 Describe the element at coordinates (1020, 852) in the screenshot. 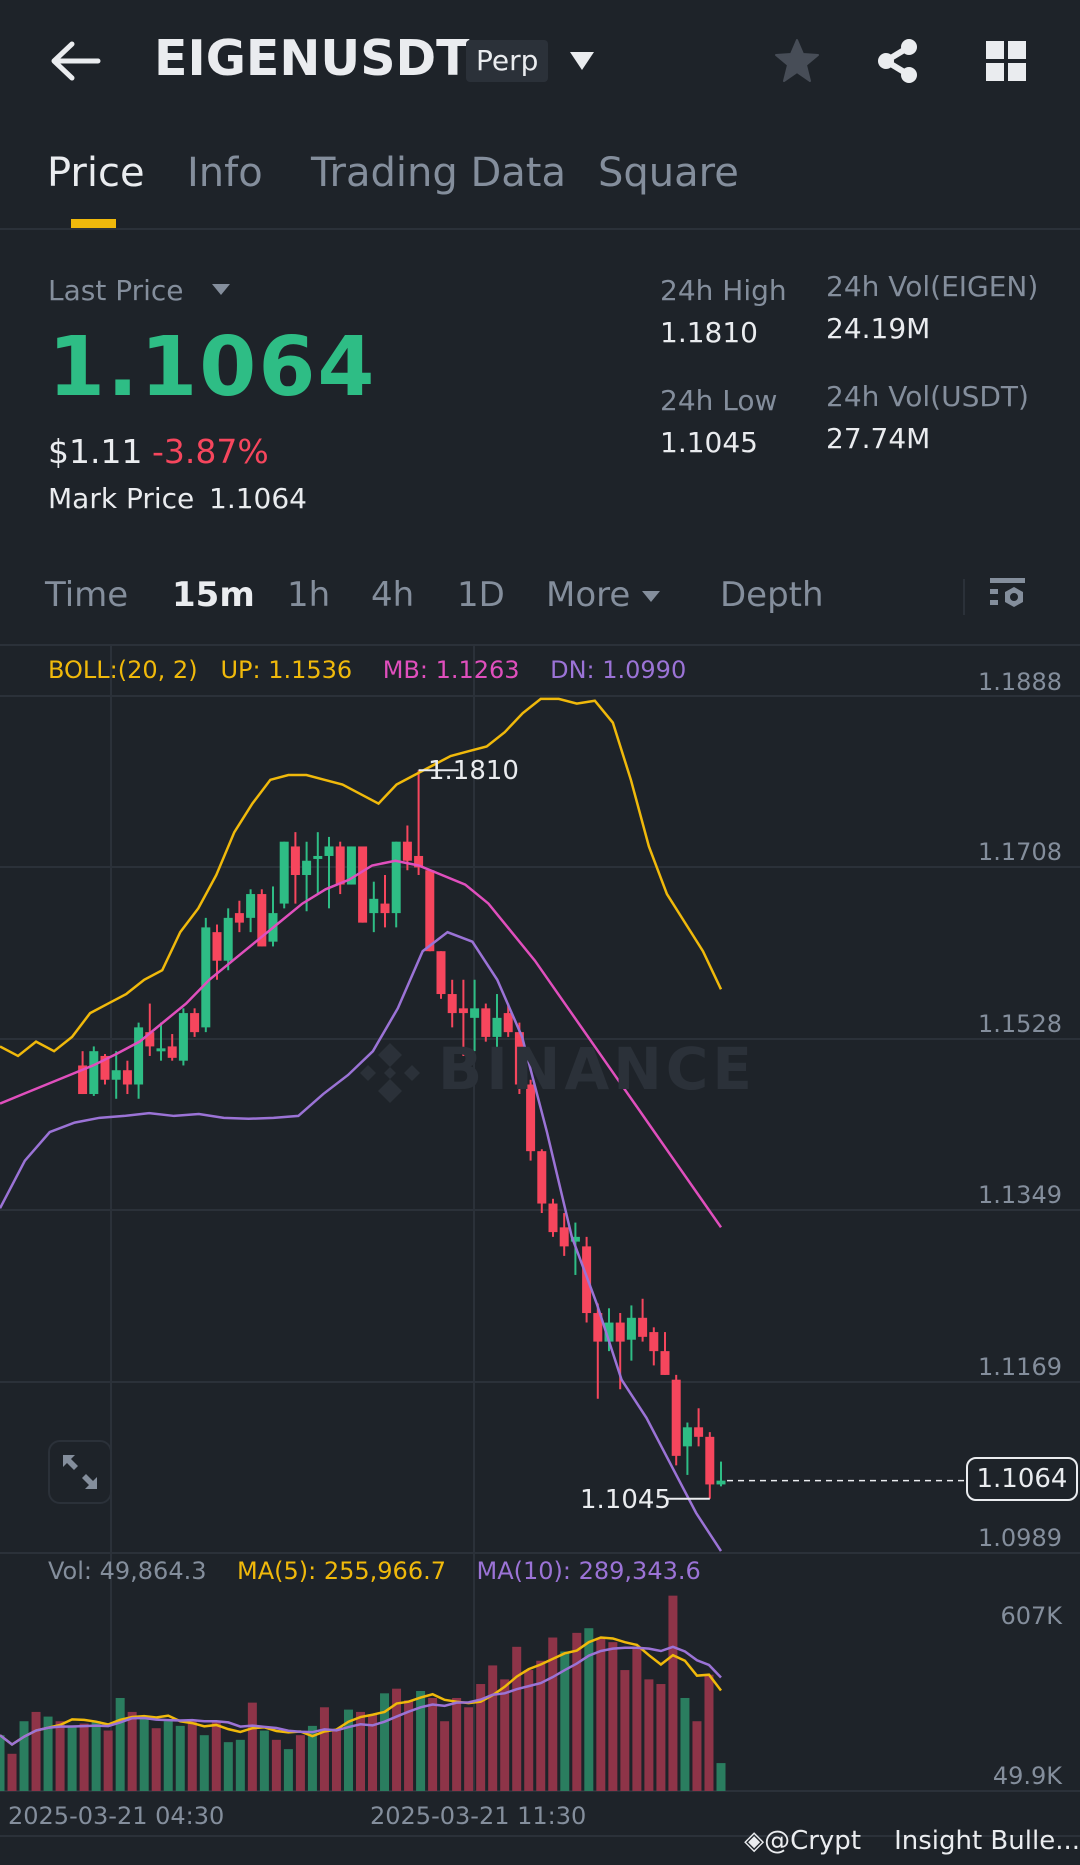

I see `price-axis-label: 1.1708` at that location.